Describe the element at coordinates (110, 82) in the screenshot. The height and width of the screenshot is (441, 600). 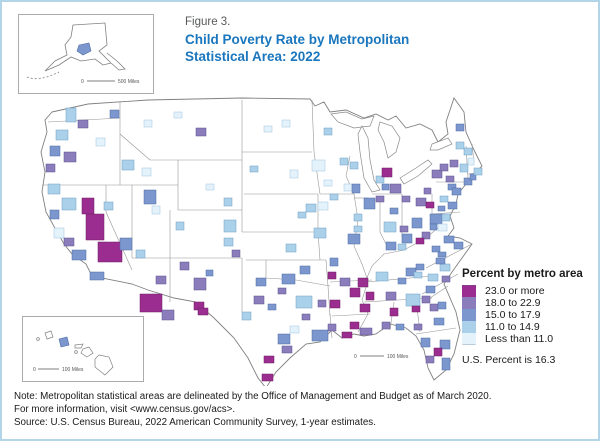
I see `alaska-scale-bar: 0 500 Miles` at that location.